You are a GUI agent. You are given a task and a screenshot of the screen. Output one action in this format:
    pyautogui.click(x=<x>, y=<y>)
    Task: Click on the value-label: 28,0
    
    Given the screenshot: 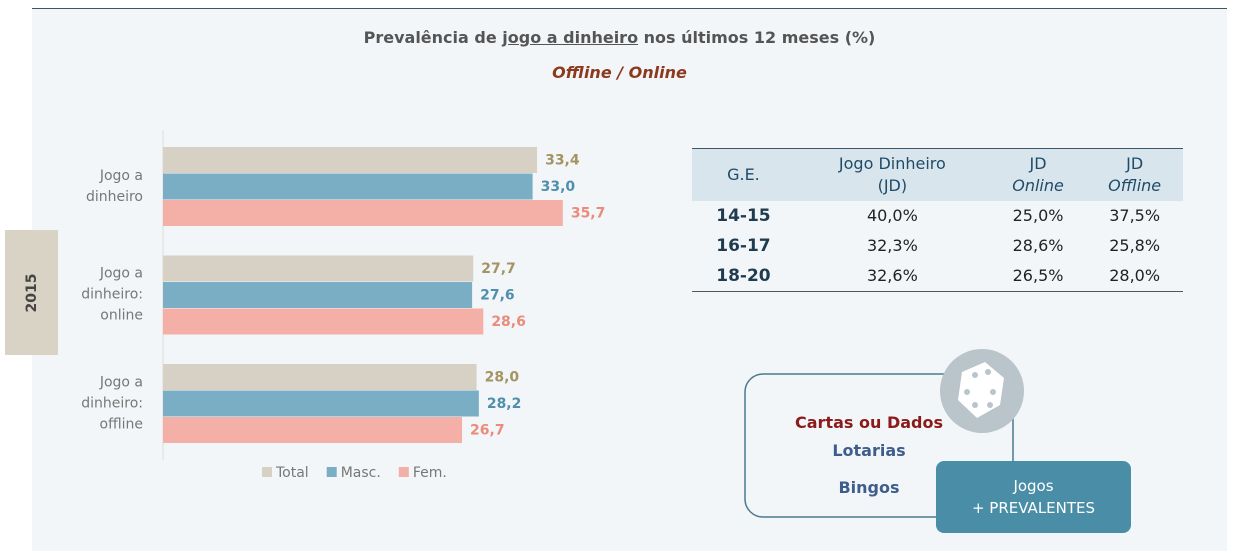 What is the action you would take?
    pyautogui.click(x=502, y=377)
    